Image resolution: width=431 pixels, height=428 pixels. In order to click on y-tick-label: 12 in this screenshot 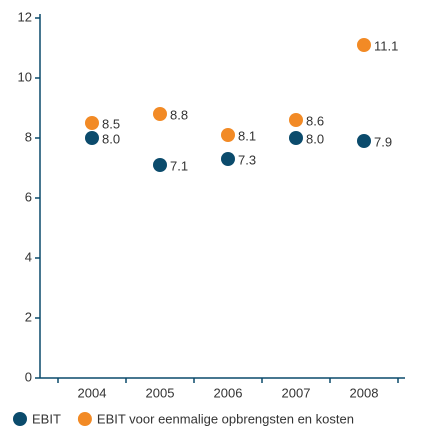, I will do `click(25, 16)`.